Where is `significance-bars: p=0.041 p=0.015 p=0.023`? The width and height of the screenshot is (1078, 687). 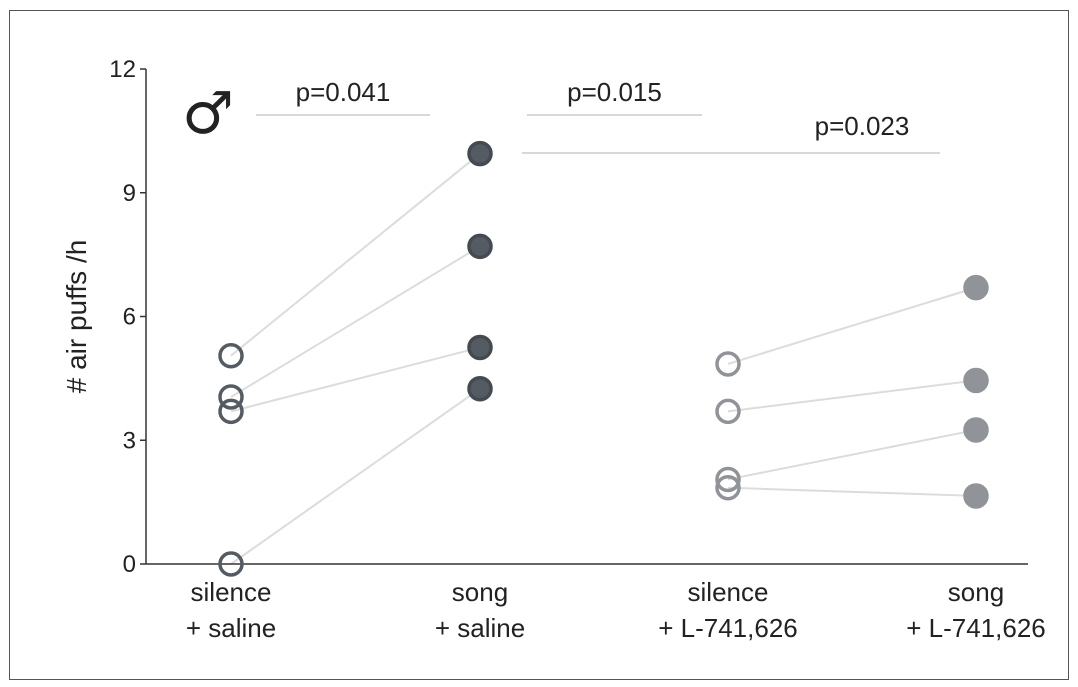 significance-bars: p=0.041 p=0.015 p=0.023 is located at coordinates (598, 115).